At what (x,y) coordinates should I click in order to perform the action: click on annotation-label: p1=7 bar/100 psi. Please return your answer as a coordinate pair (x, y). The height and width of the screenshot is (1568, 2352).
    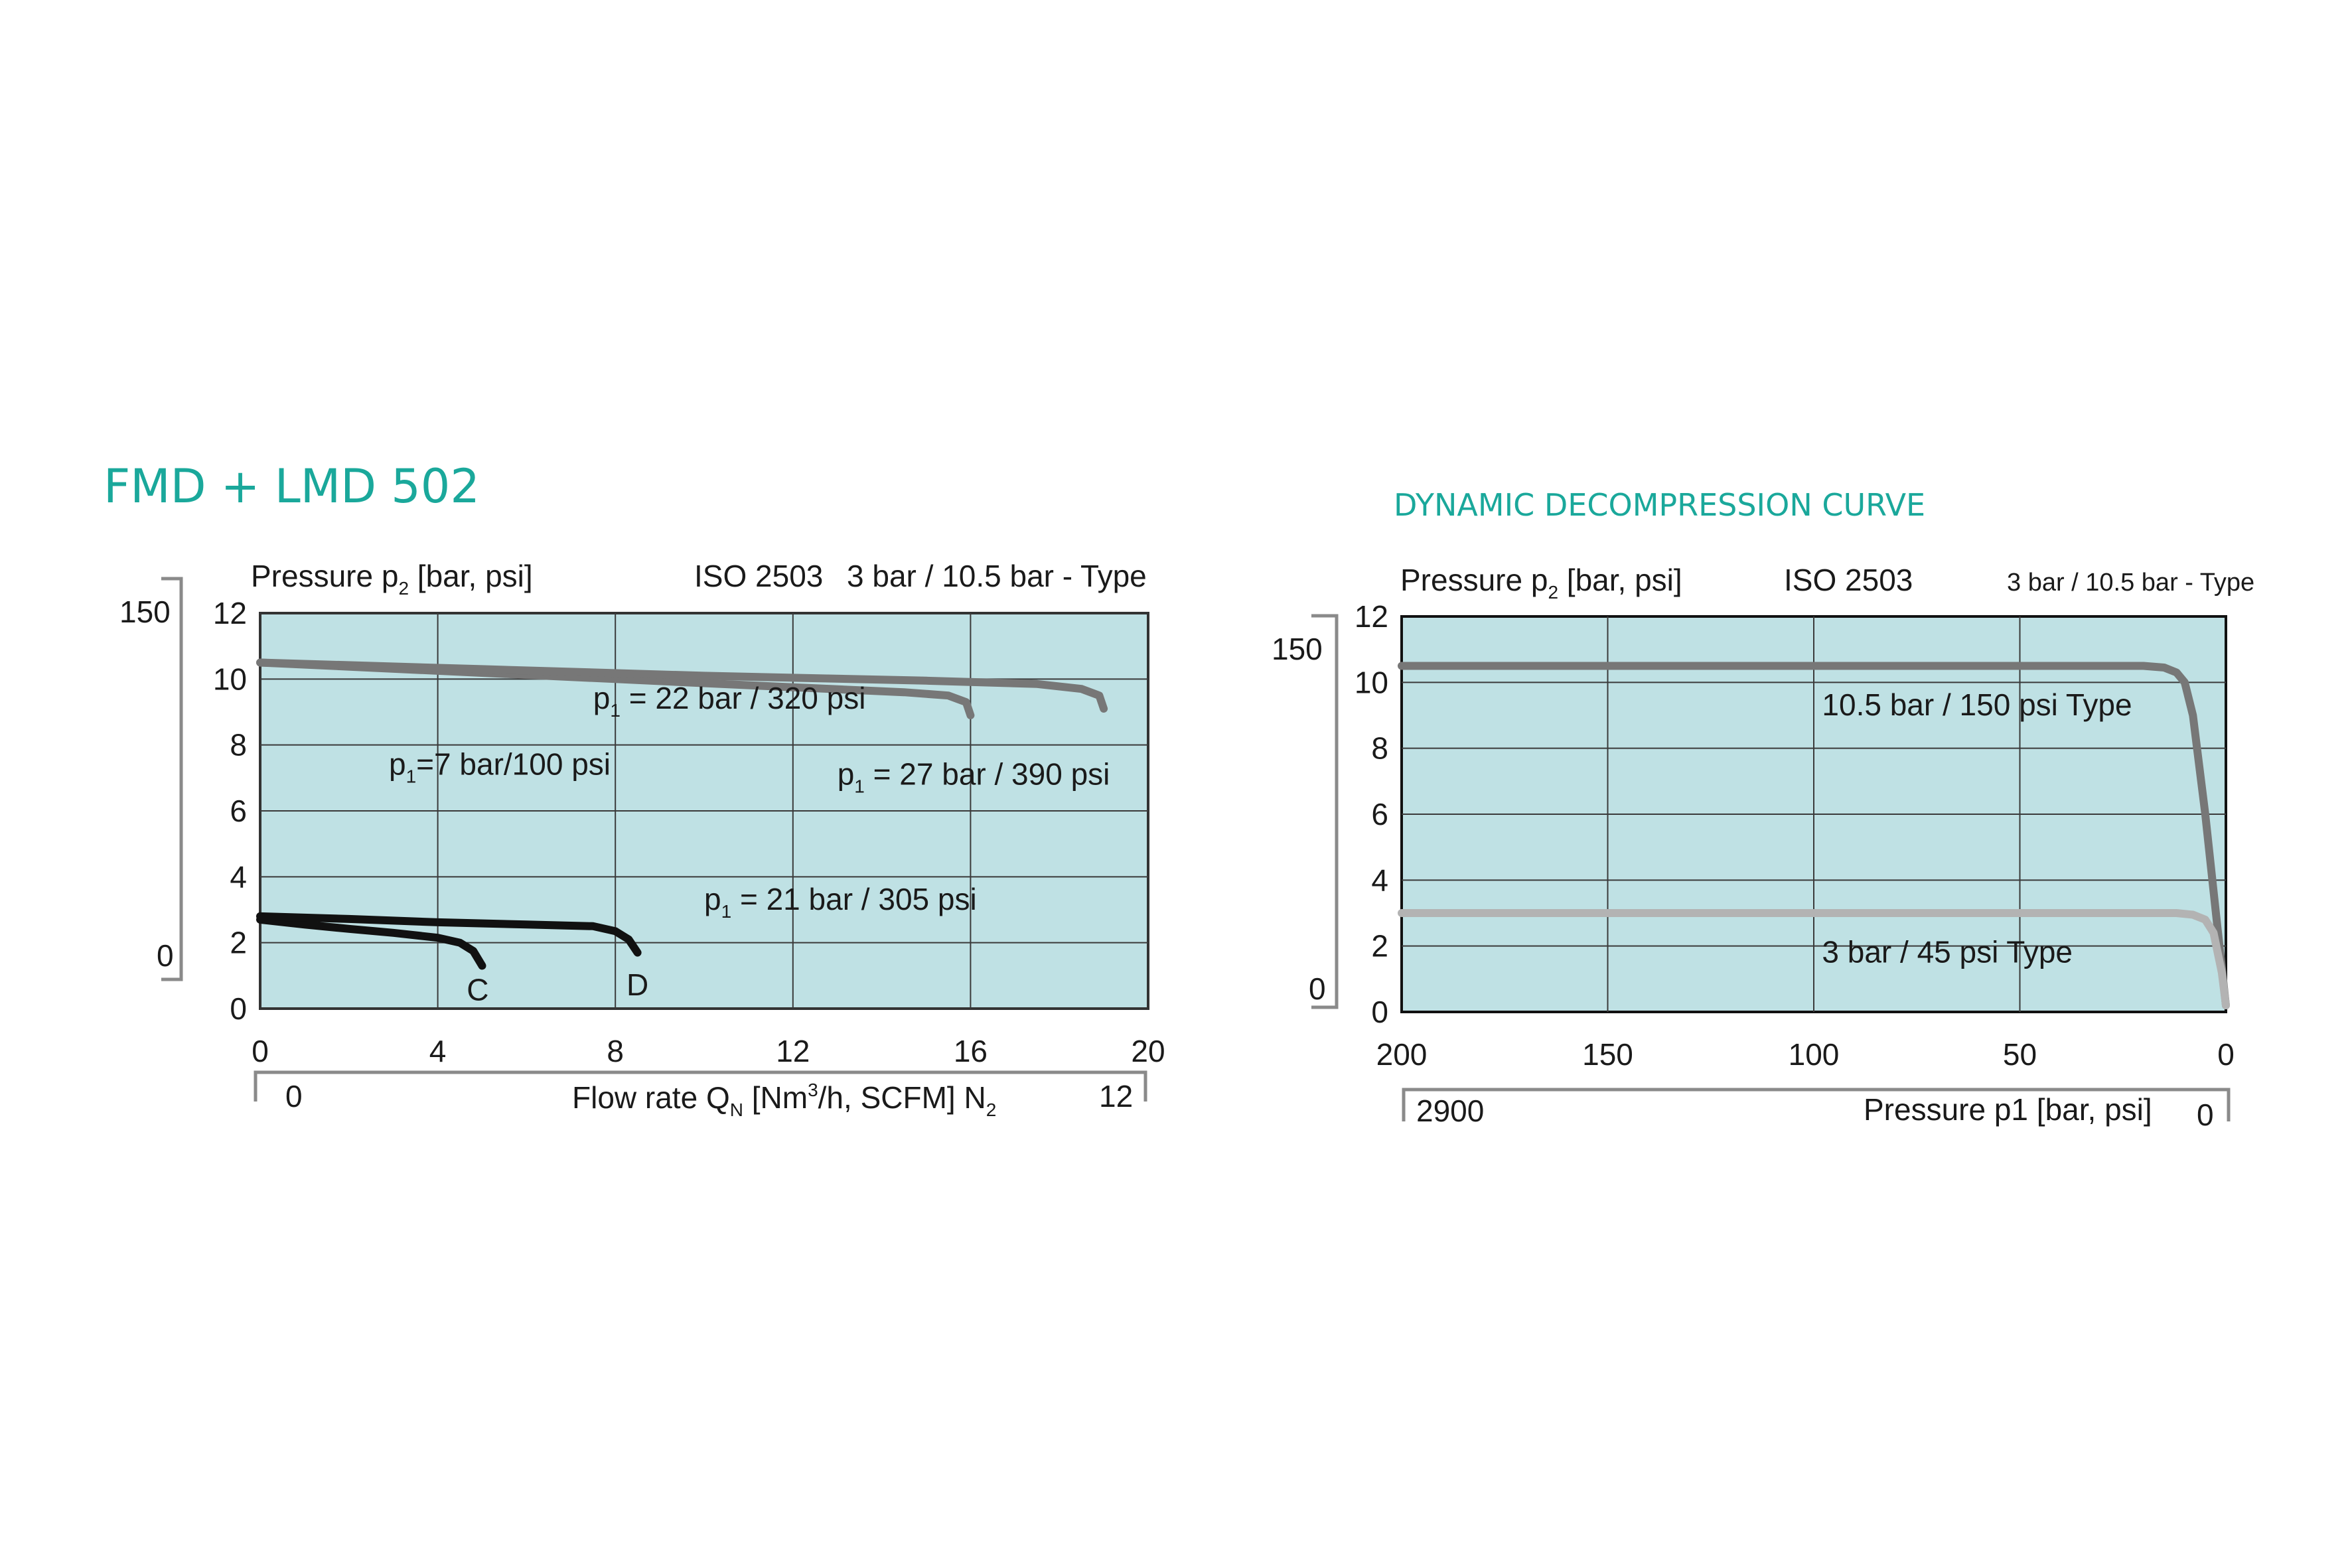
    Looking at the image, I should click on (500, 766).